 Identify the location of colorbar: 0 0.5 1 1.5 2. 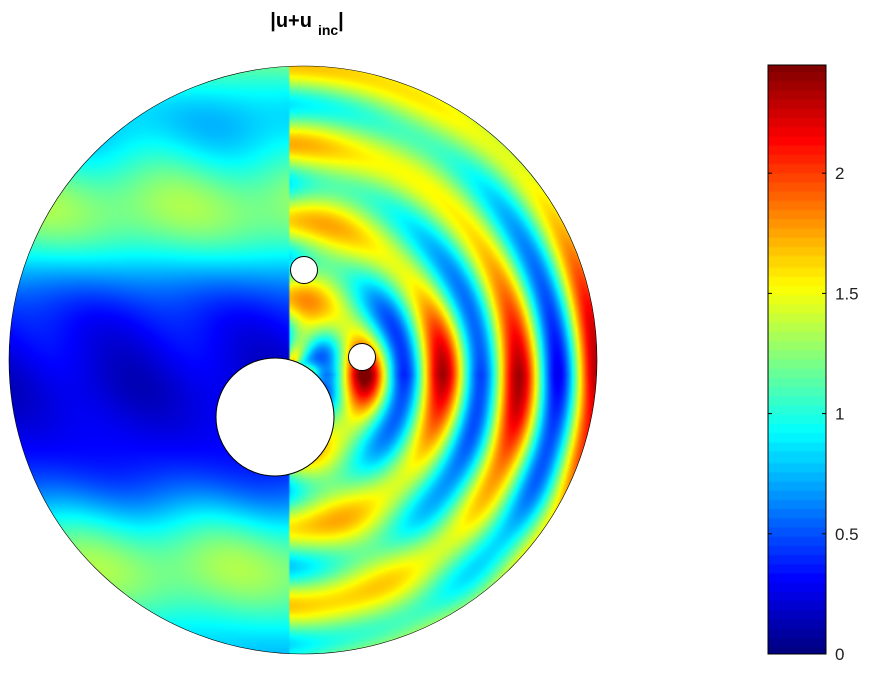
(813, 364).